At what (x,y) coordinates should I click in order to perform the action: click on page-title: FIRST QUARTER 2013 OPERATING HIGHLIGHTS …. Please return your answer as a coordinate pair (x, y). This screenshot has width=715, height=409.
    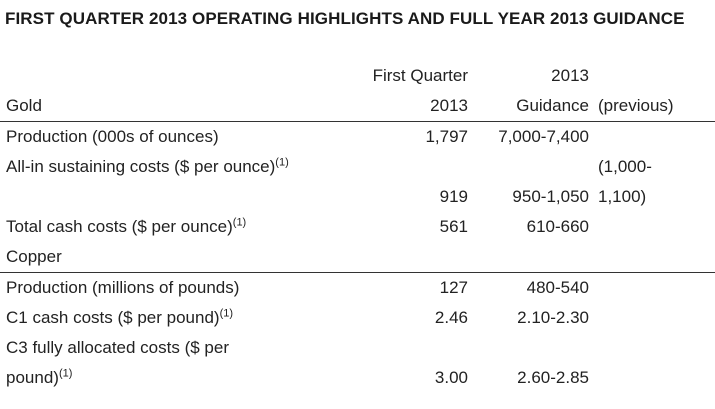
    Looking at the image, I should click on (345, 18).